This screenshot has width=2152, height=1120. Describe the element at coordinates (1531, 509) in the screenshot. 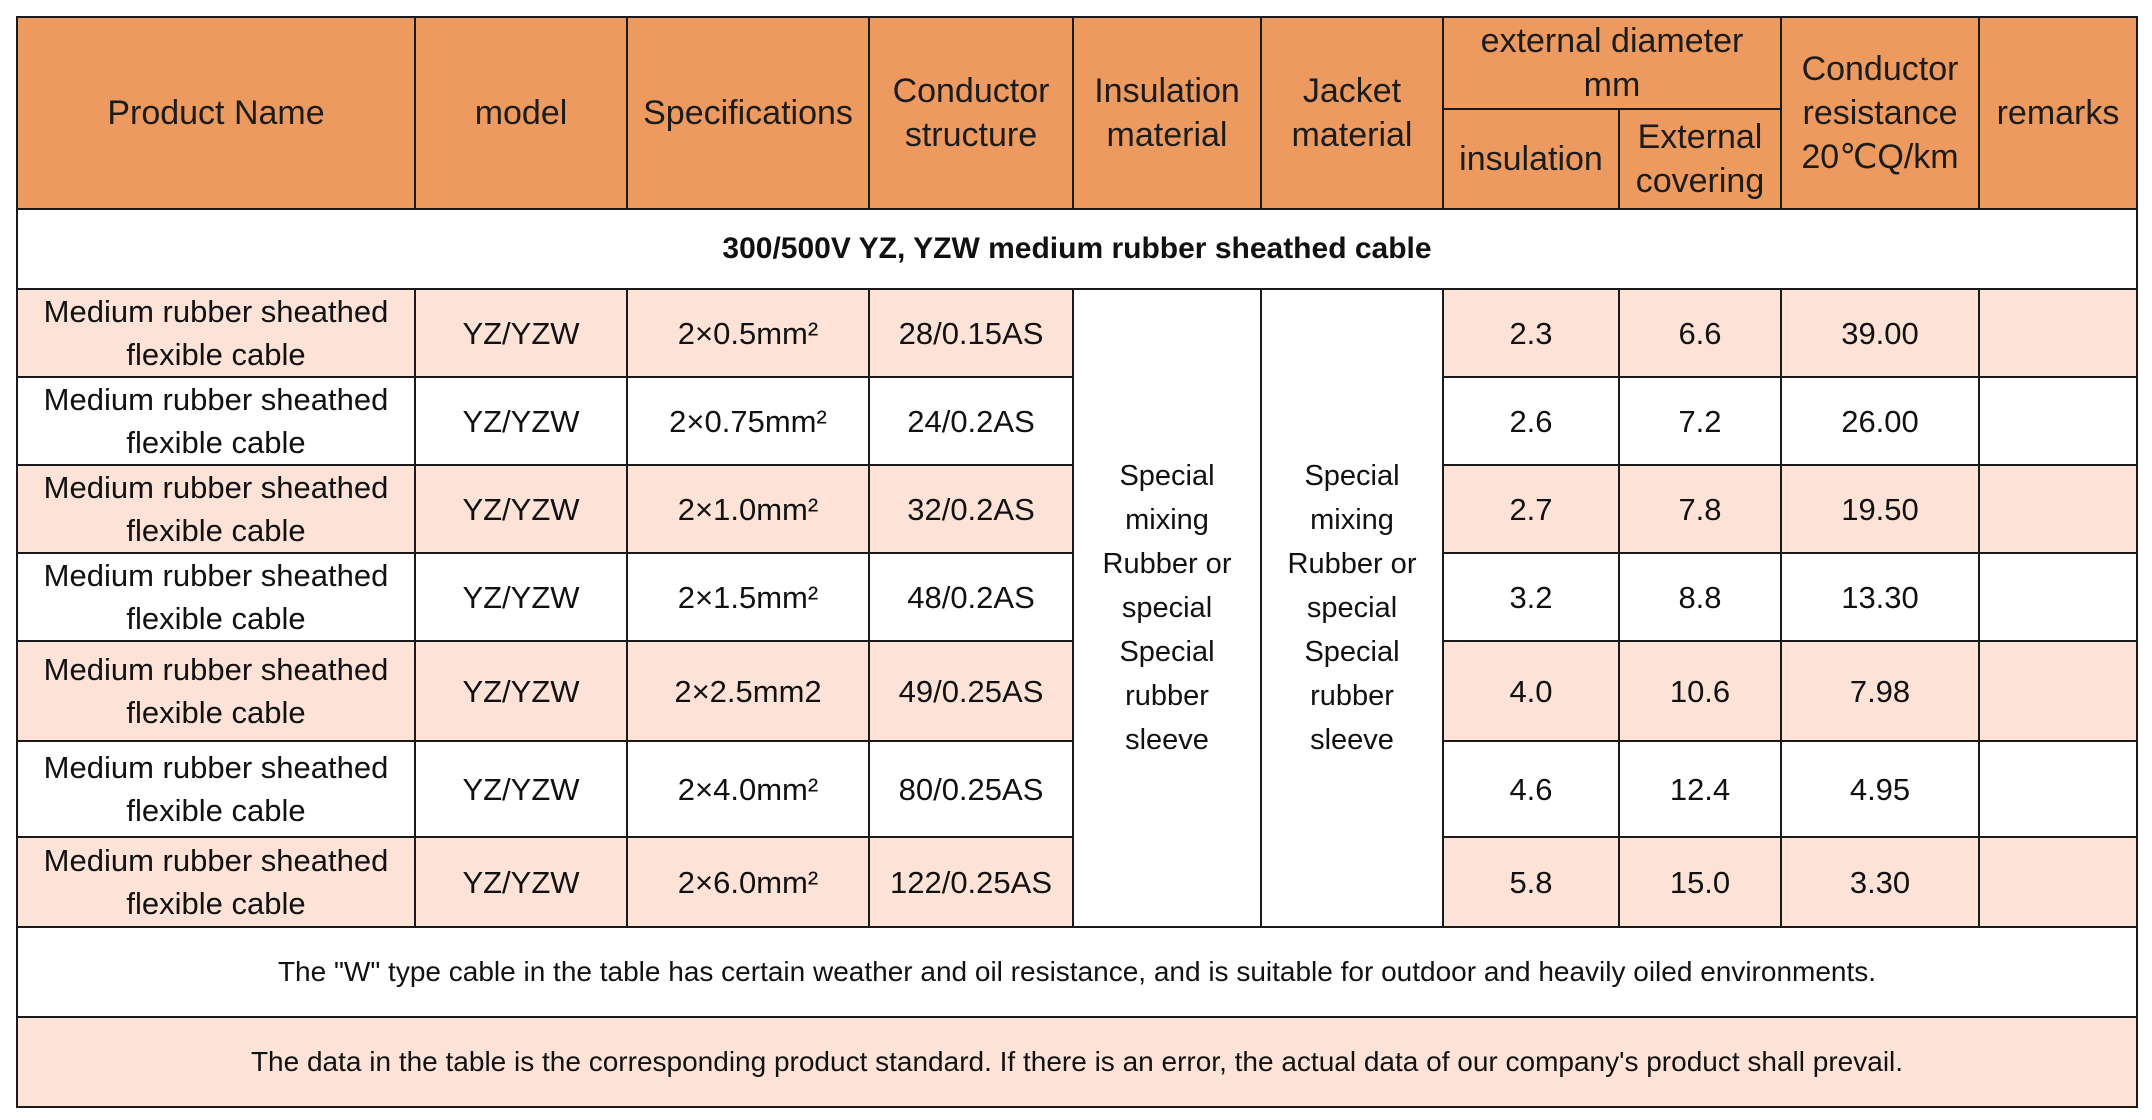

I see `insulation-cell: 2.7` at that location.